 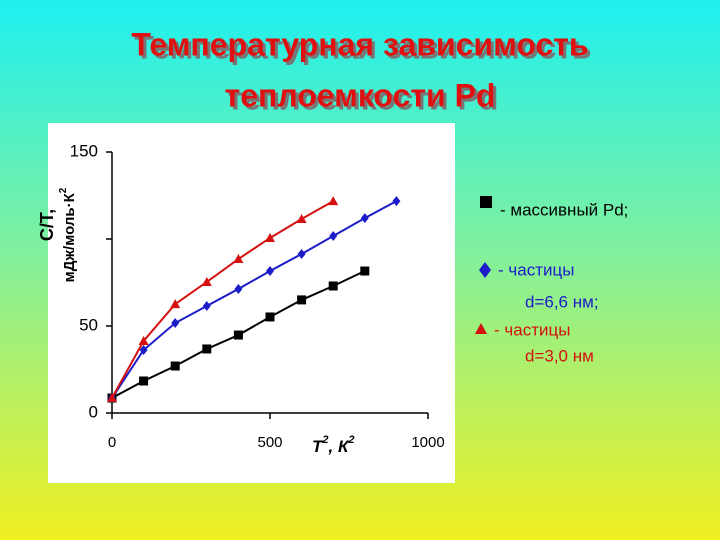 What do you see at coordinates (559, 355) in the screenshot?
I see `legend-label: d=3,0 нм` at bounding box center [559, 355].